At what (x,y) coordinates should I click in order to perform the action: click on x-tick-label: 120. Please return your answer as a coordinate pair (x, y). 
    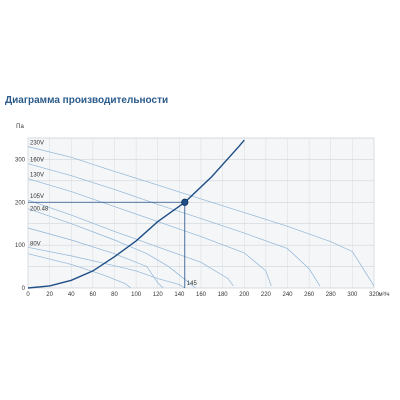
    Looking at the image, I should click on (158, 295).